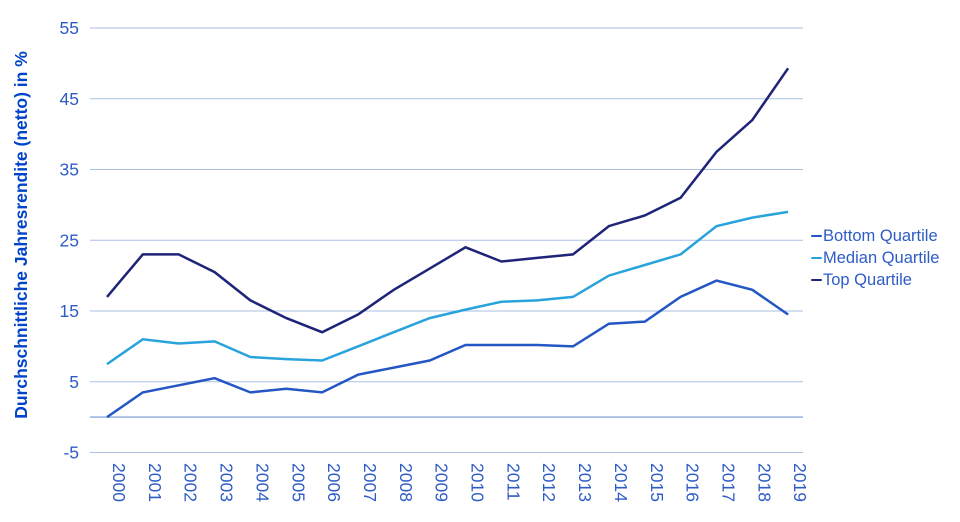  Describe the element at coordinates (370, 482) in the screenshot. I see `x-tick-label-2007: 2007` at that location.